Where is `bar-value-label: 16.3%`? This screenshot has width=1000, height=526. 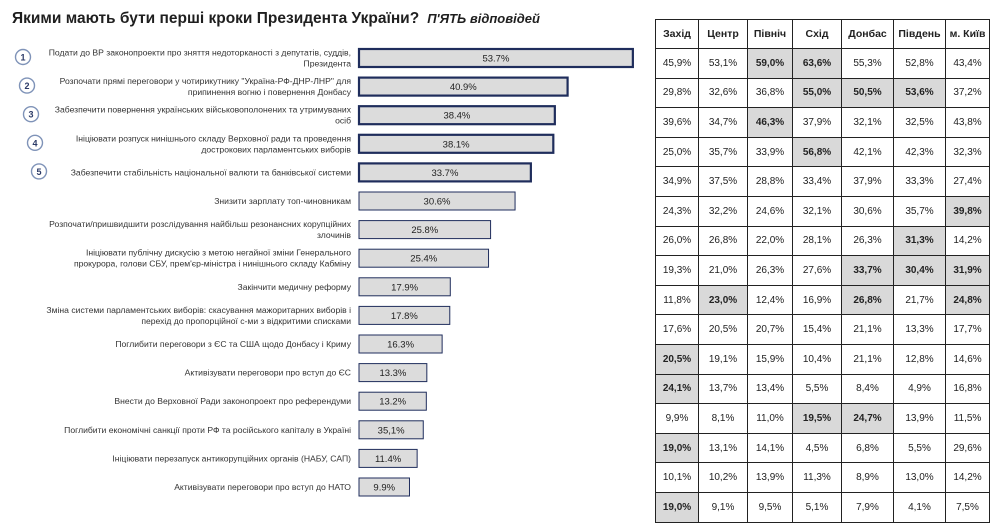
bar-value-label: 16.3% is located at coordinates (400, 345).